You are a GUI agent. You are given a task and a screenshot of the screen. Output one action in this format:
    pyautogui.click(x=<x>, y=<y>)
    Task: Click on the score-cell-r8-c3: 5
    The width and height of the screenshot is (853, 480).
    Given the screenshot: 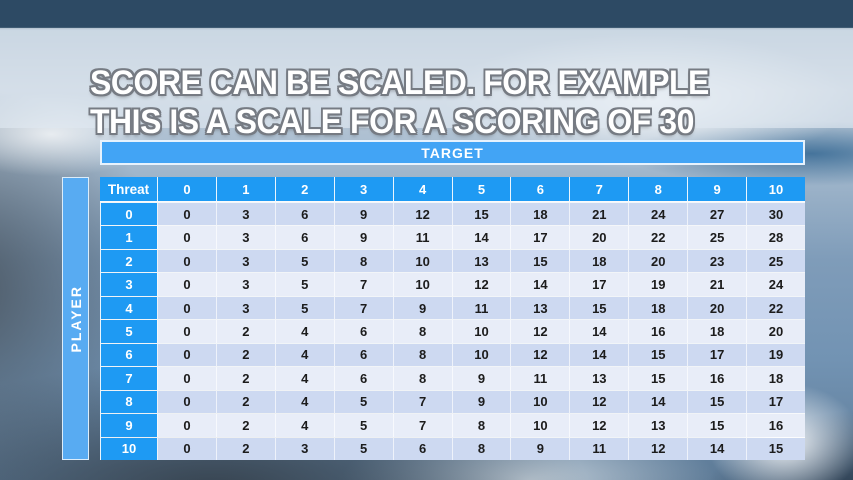 What is the action you would take?
    pyautogui.click(x=363, y=402)
    